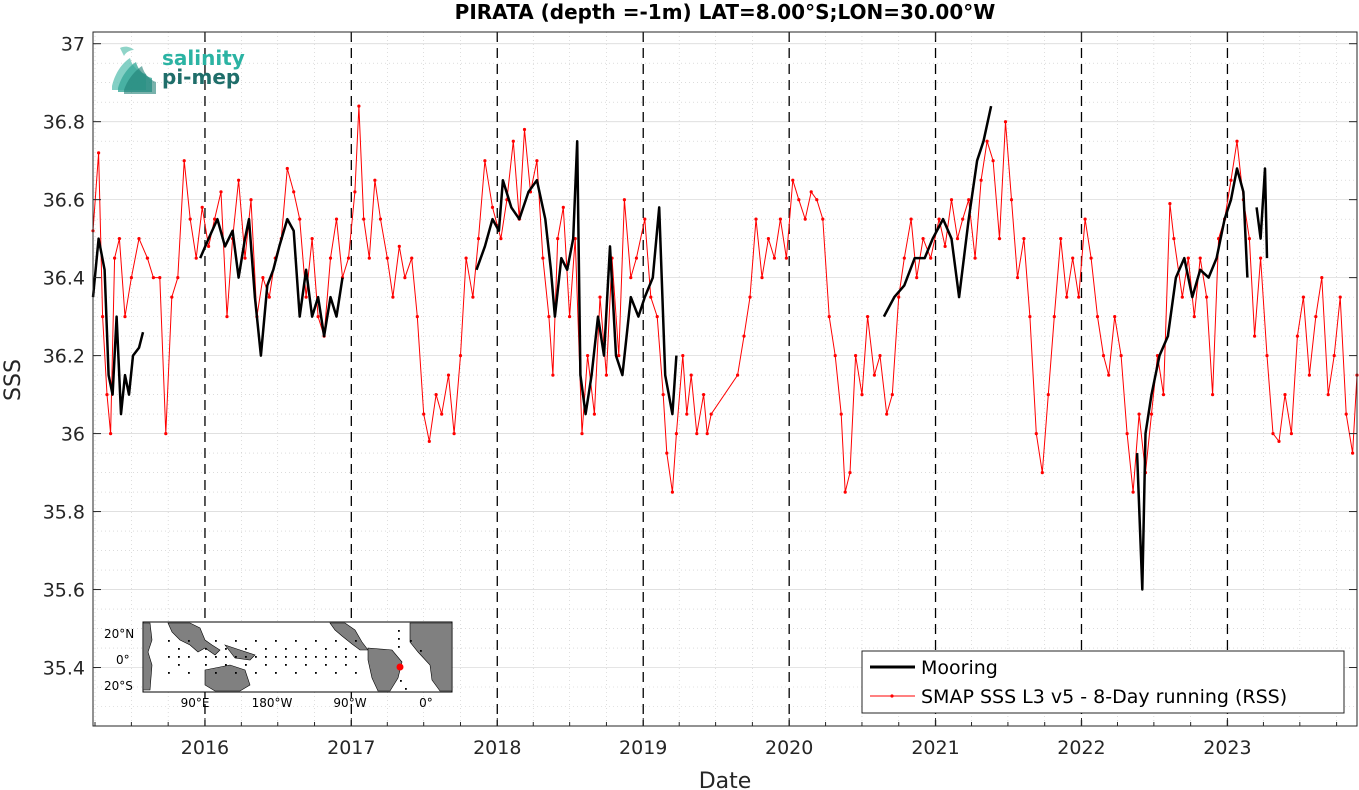 Image resolution: width=1359 pixels, height=790 pixels. Describe the element at coordinates (1104, 697) in the screenshot. I see `legend-label-smap: SMAP SSS L3 v5 - 8-Day running (RSS)` at that location.